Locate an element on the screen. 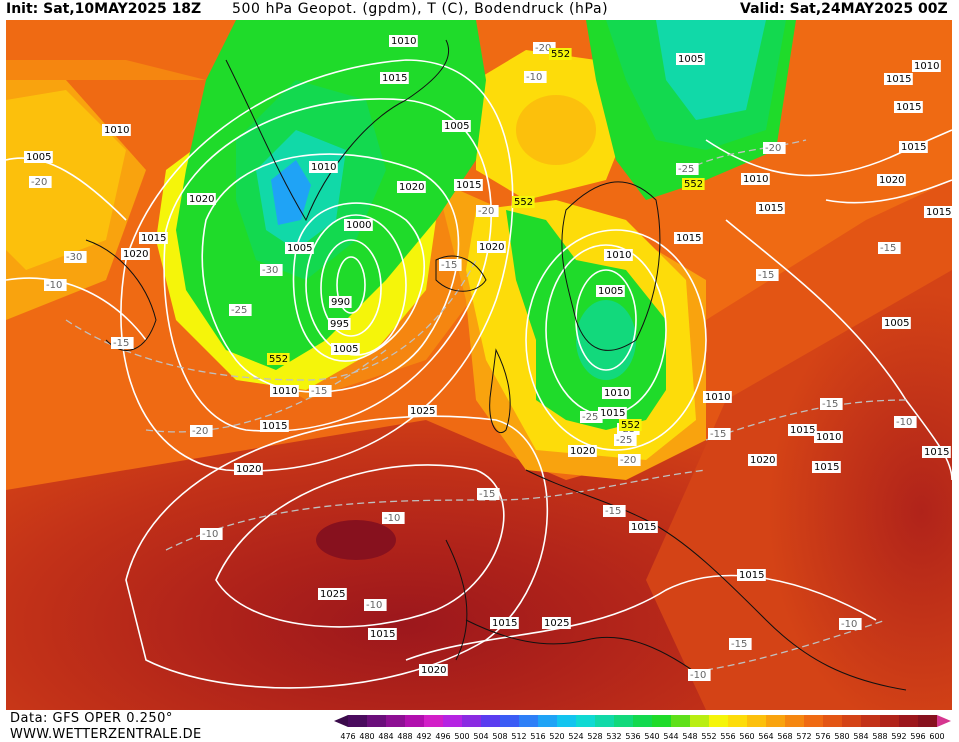 The width and height of the screenshot is (959, 742). isobar-label: 1005 is located at coordinates (896, 323).